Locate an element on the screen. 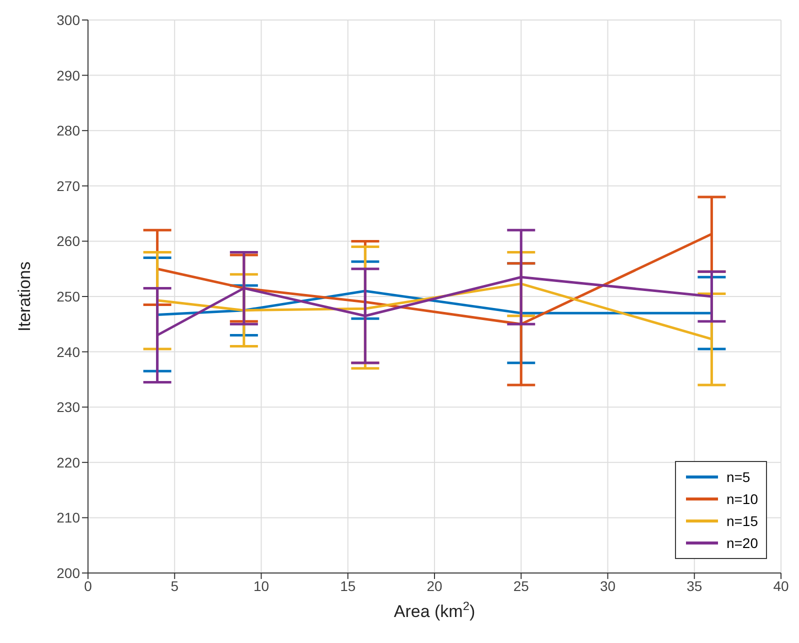  y-tick-label: 260 is located at coordinates (68, 241).